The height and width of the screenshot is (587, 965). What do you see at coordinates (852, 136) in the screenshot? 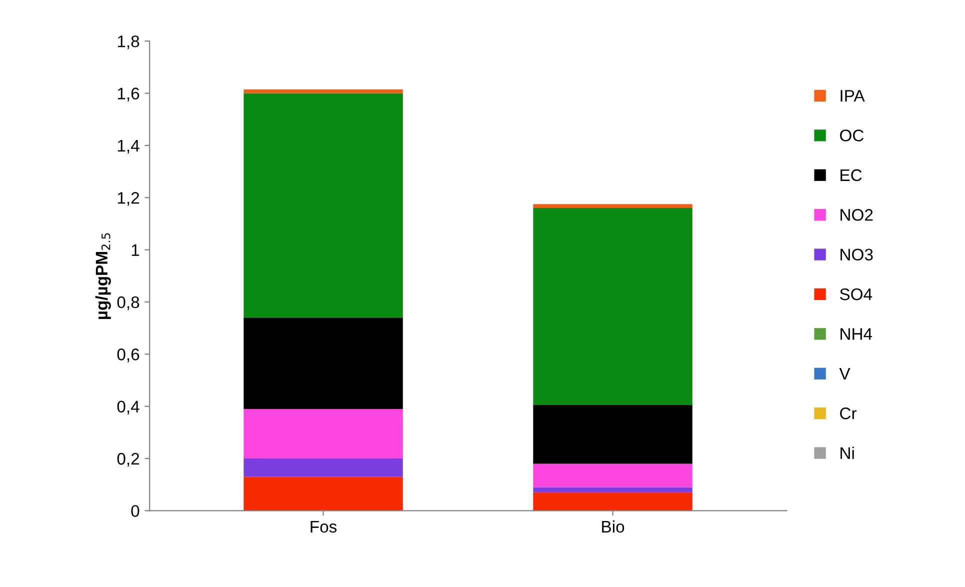
I see `legend-label: OC` at bounding box center [852, 136].